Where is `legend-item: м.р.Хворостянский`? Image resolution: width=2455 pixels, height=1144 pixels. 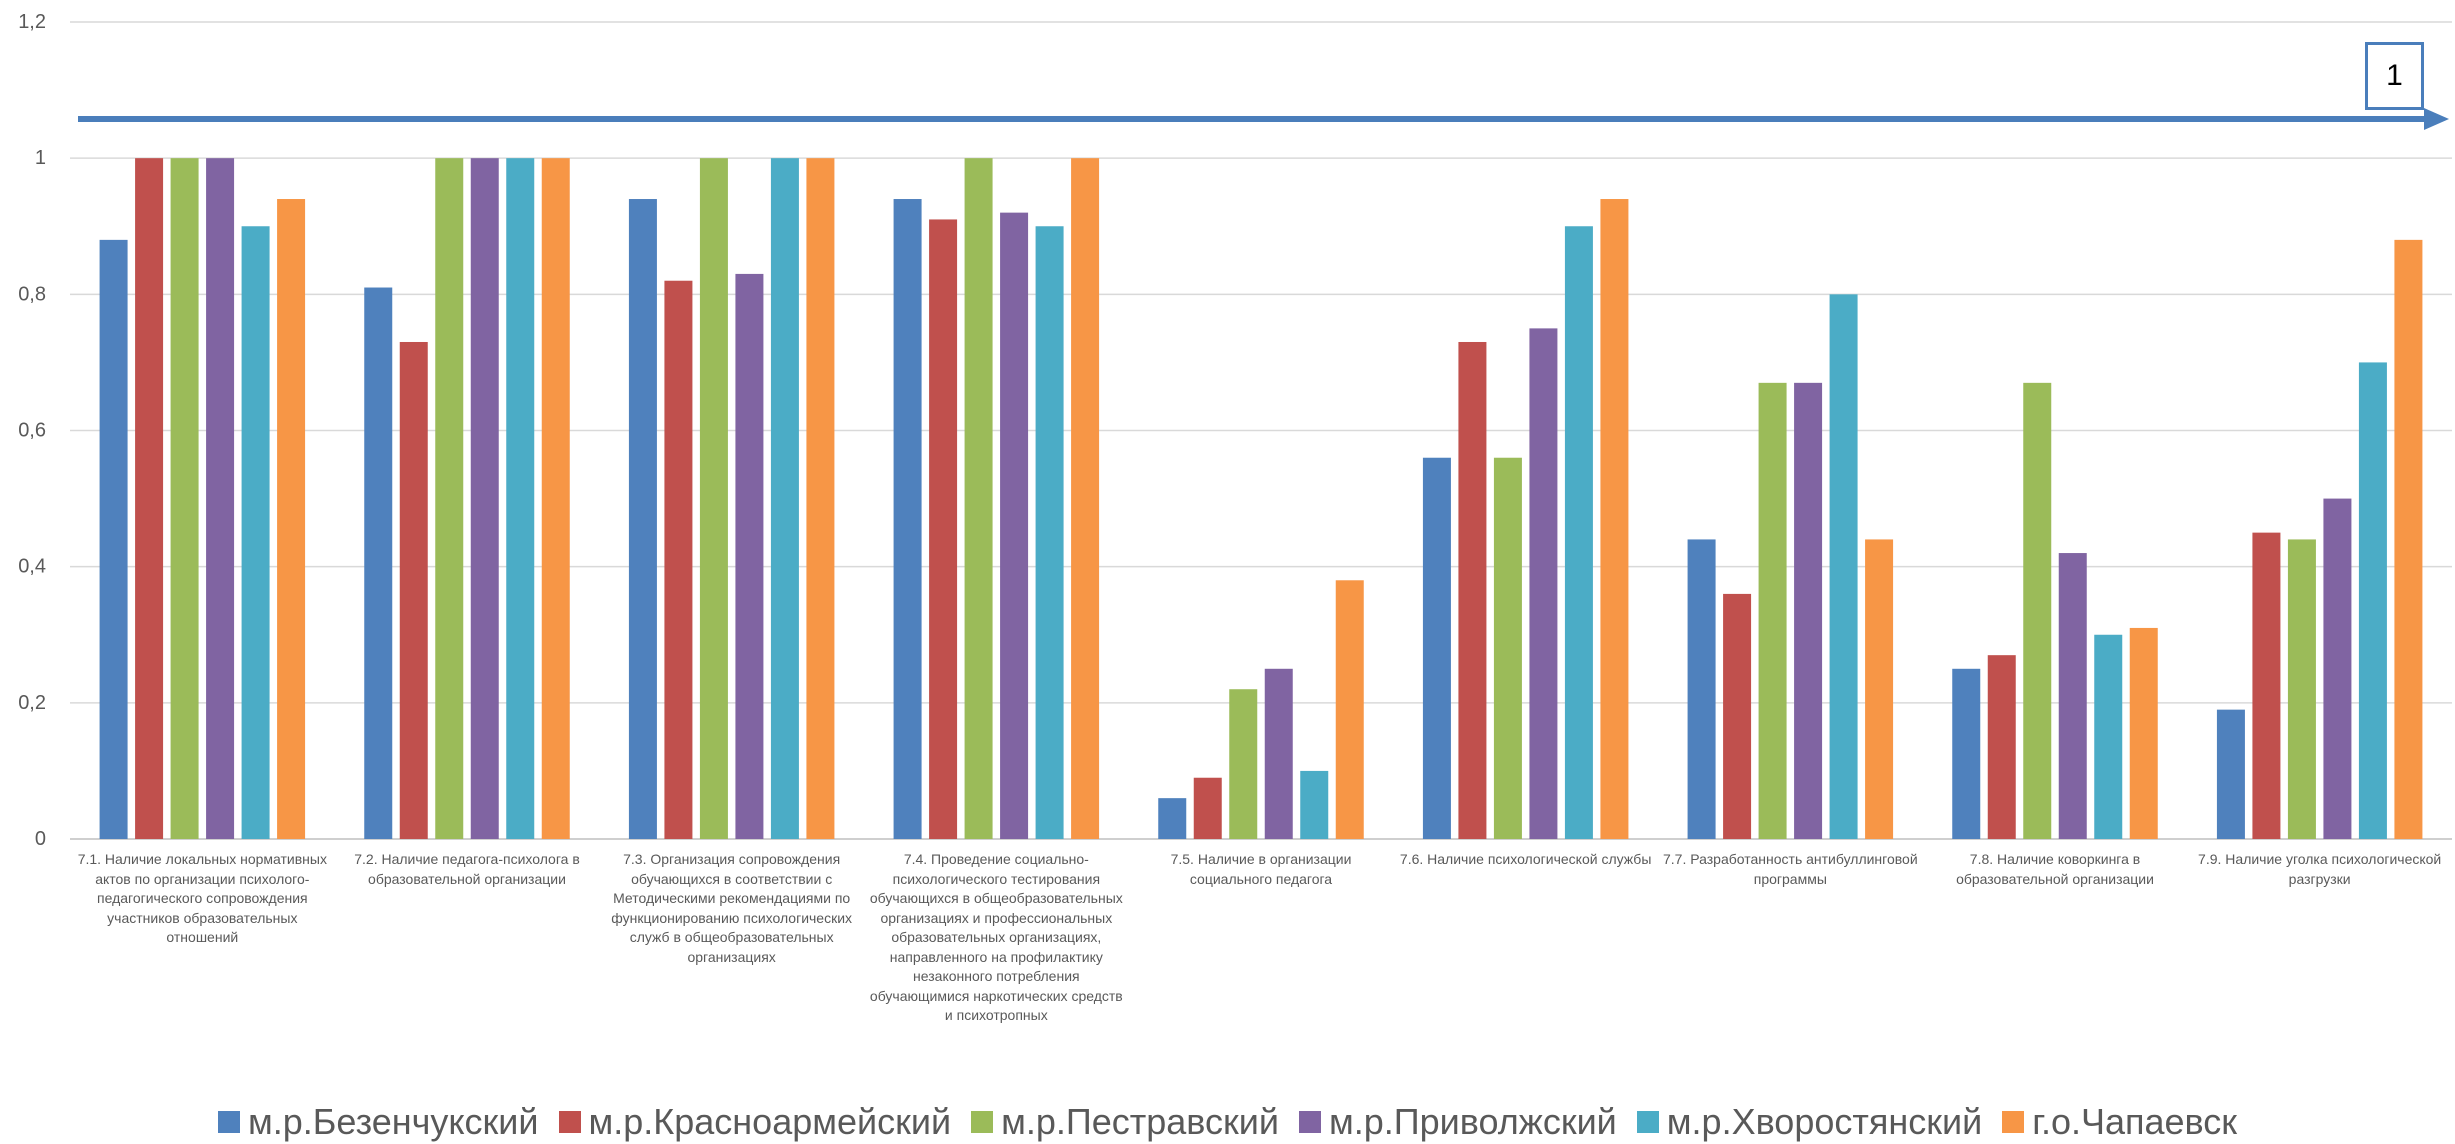 legend-item: м.р.Хворостянский is located at coordinates (1809, 1121).